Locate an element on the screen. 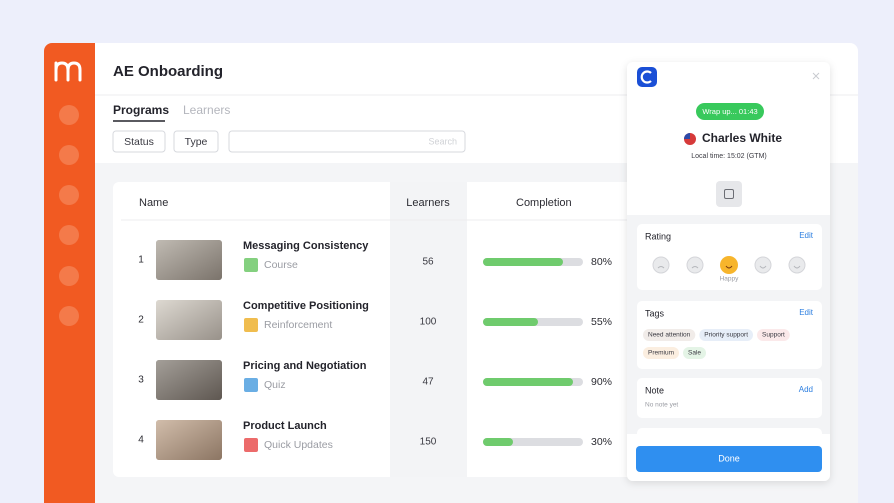 The width and height of the screenshot is (894, 503). tag-text: Need attention is located at coordinates (669, 335).